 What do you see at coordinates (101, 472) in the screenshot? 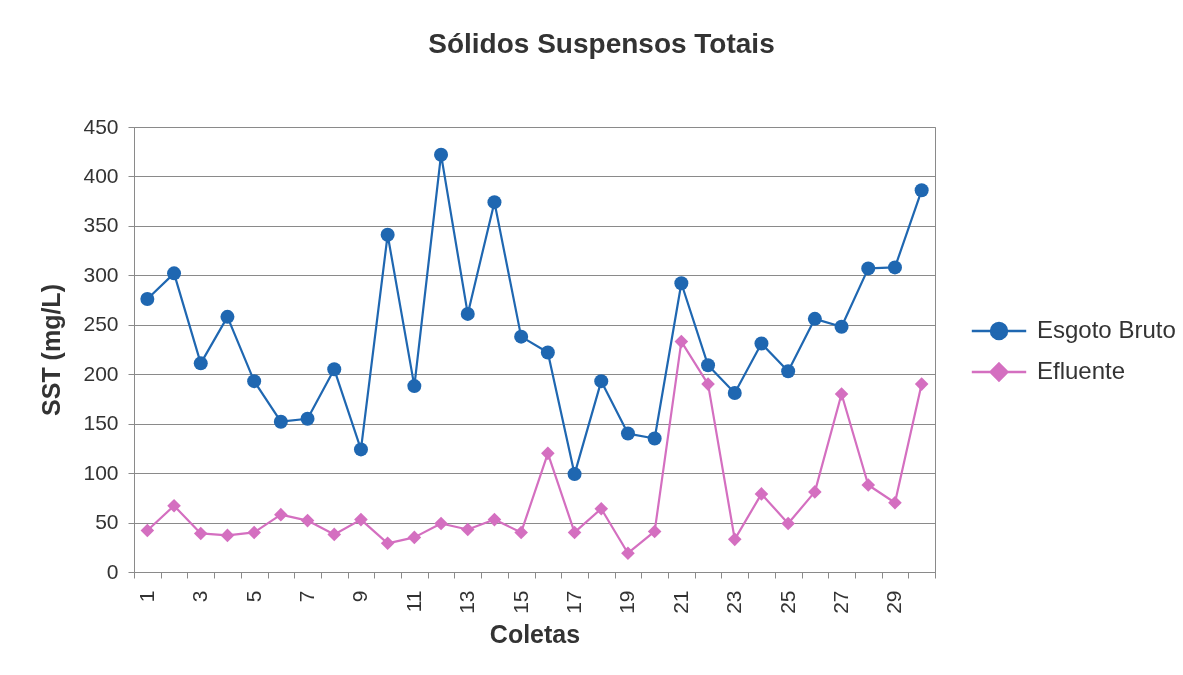
I see `y-tick-label: 100` at bounding box center [101, 472].